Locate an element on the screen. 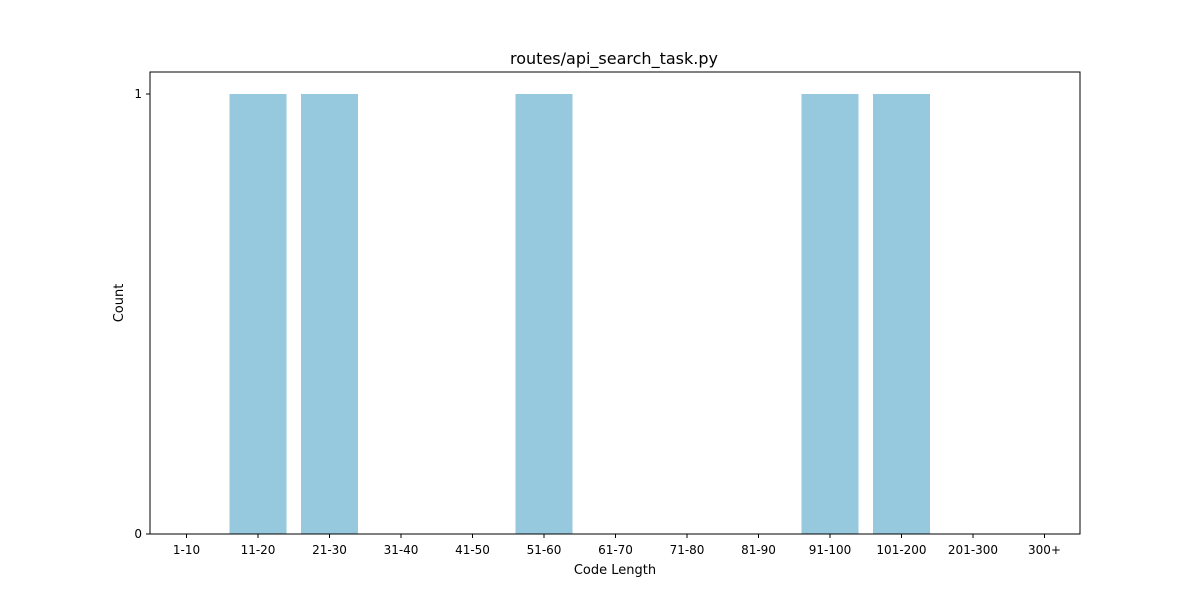 This screenshot has width=1200, height=600. y-ticks-group: 01 is located at coordinates (142, 314).